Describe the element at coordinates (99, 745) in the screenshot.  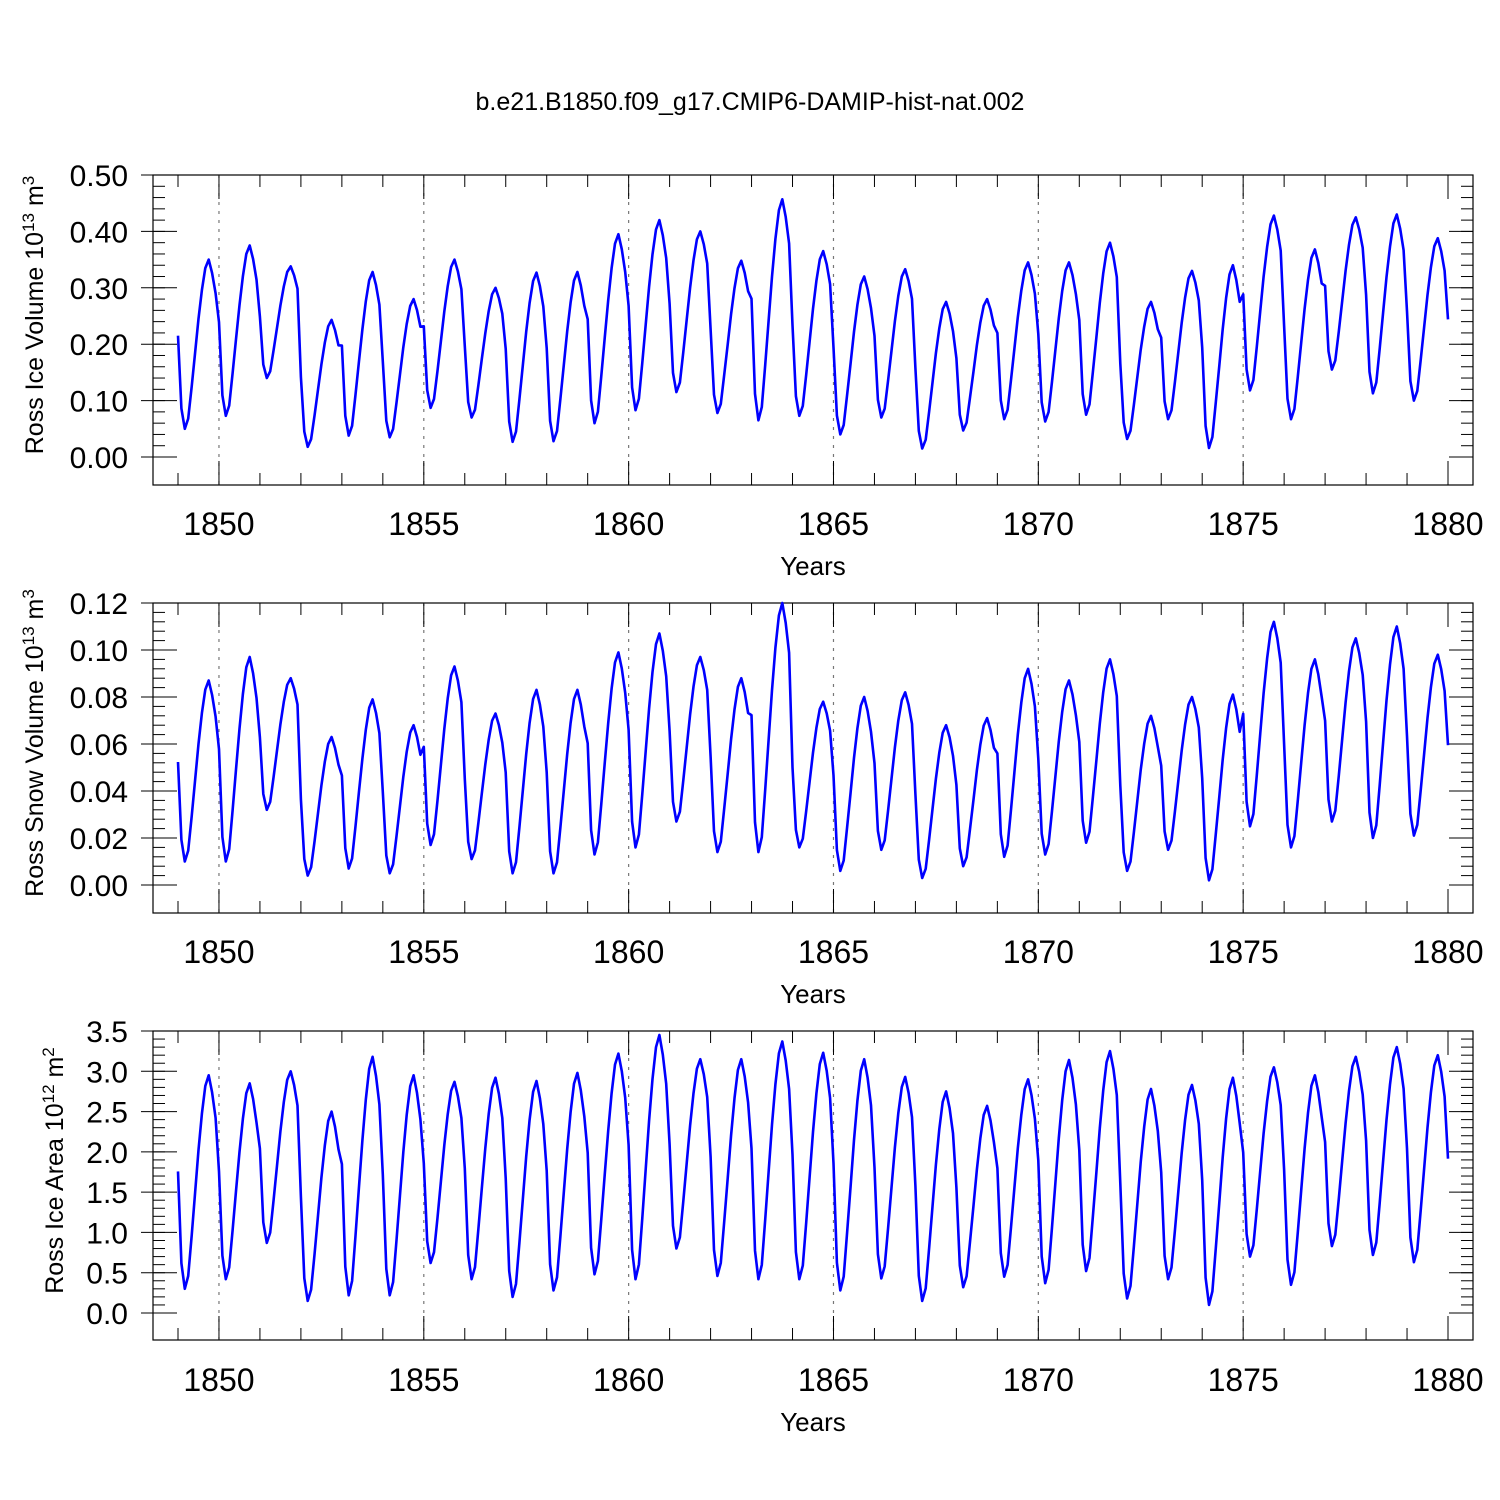
I see `y-tick-label: 0.06` at that location.